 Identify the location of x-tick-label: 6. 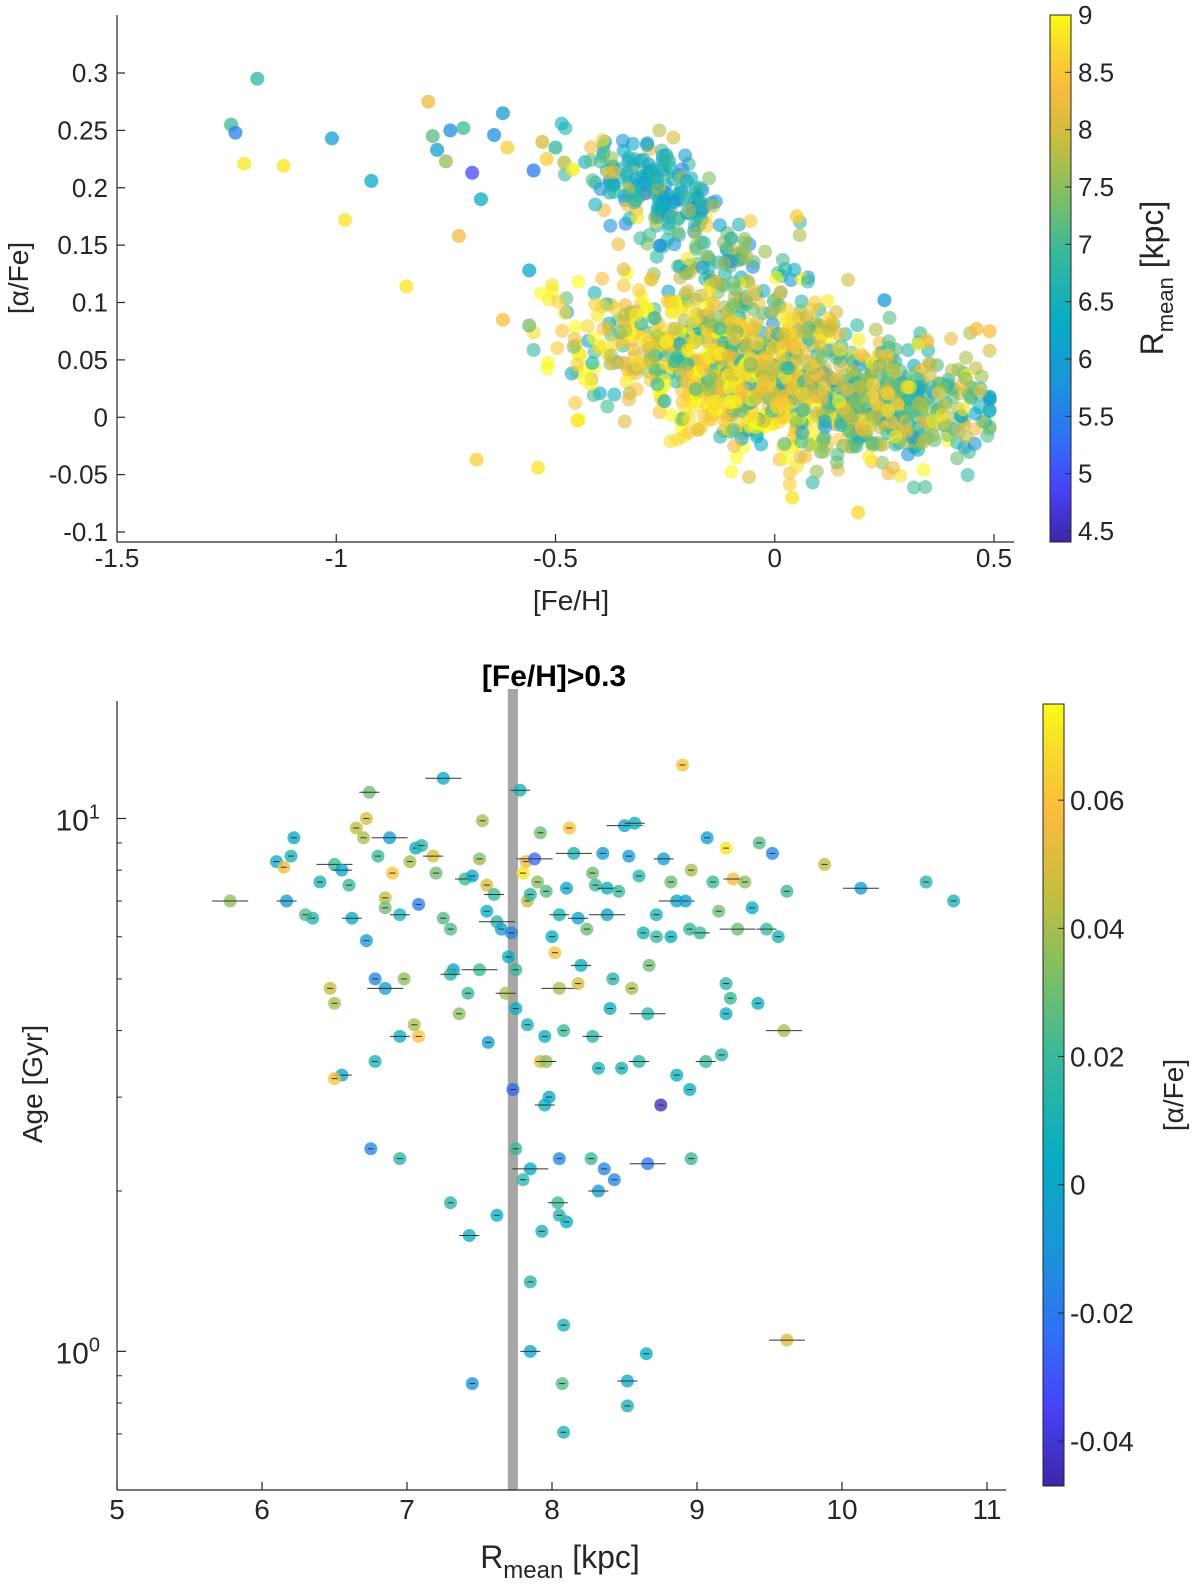
(262, 1509).